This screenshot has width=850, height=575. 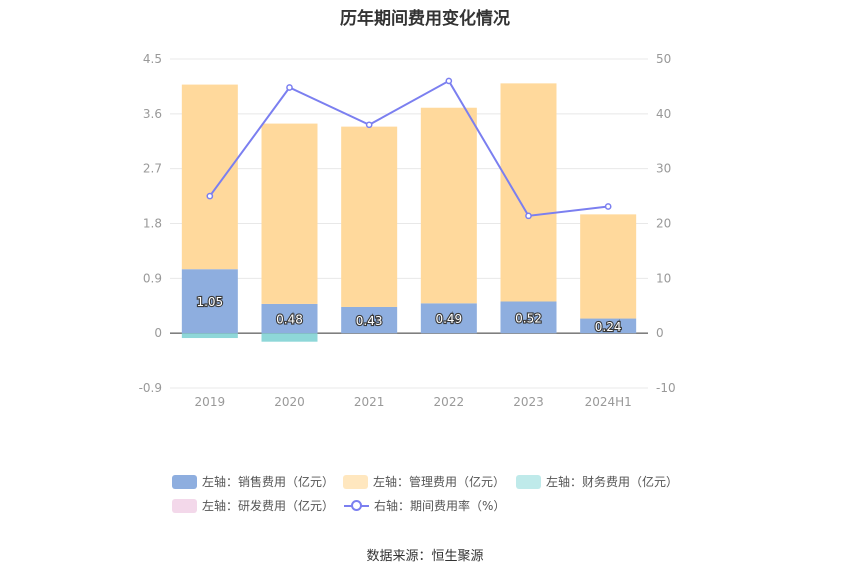 I want to click on legend-label: 左轴：研发费用（亿元）, so click(x=268, y=506).